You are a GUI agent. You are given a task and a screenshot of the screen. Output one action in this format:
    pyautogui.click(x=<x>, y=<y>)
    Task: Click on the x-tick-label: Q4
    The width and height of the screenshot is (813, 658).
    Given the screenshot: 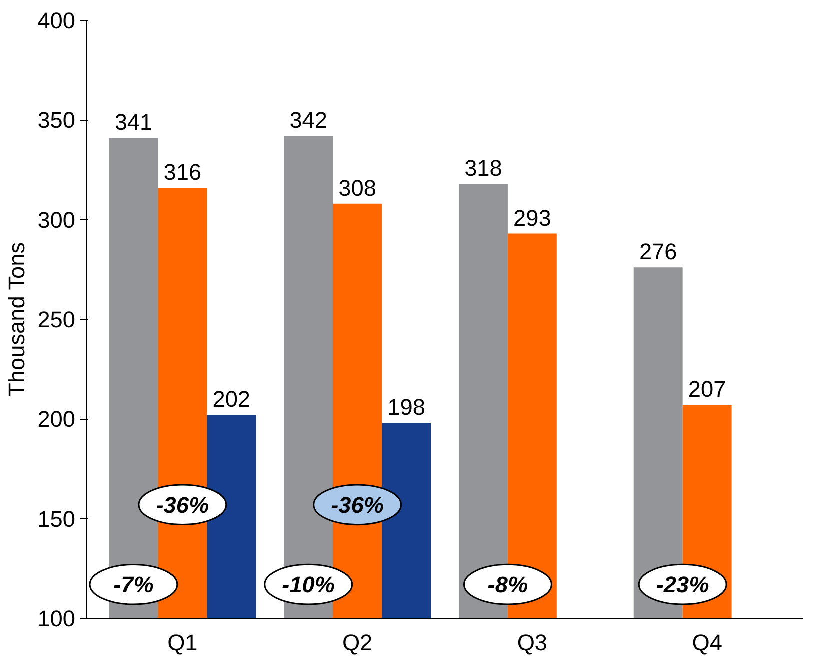 What is the action you would take?
    pyautogui.click(x=707, y=643)
    